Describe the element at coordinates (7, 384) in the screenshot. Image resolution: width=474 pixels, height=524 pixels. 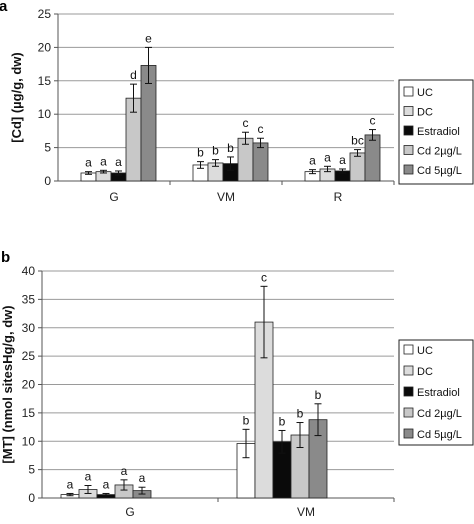
I see `y-axis-label: [MT] (nmol sitesHg/g, dw)` at that location.